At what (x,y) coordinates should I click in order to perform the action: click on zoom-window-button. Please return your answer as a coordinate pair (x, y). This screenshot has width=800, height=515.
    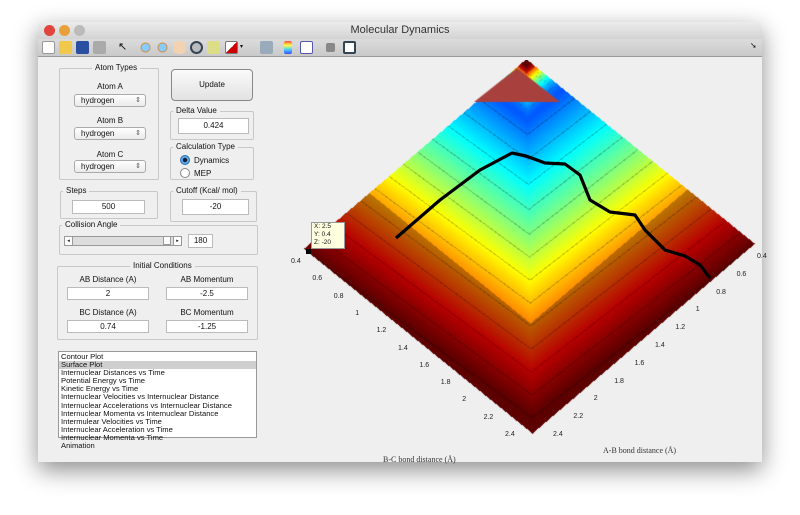
    Looking at the image, I should click on (79, 30).